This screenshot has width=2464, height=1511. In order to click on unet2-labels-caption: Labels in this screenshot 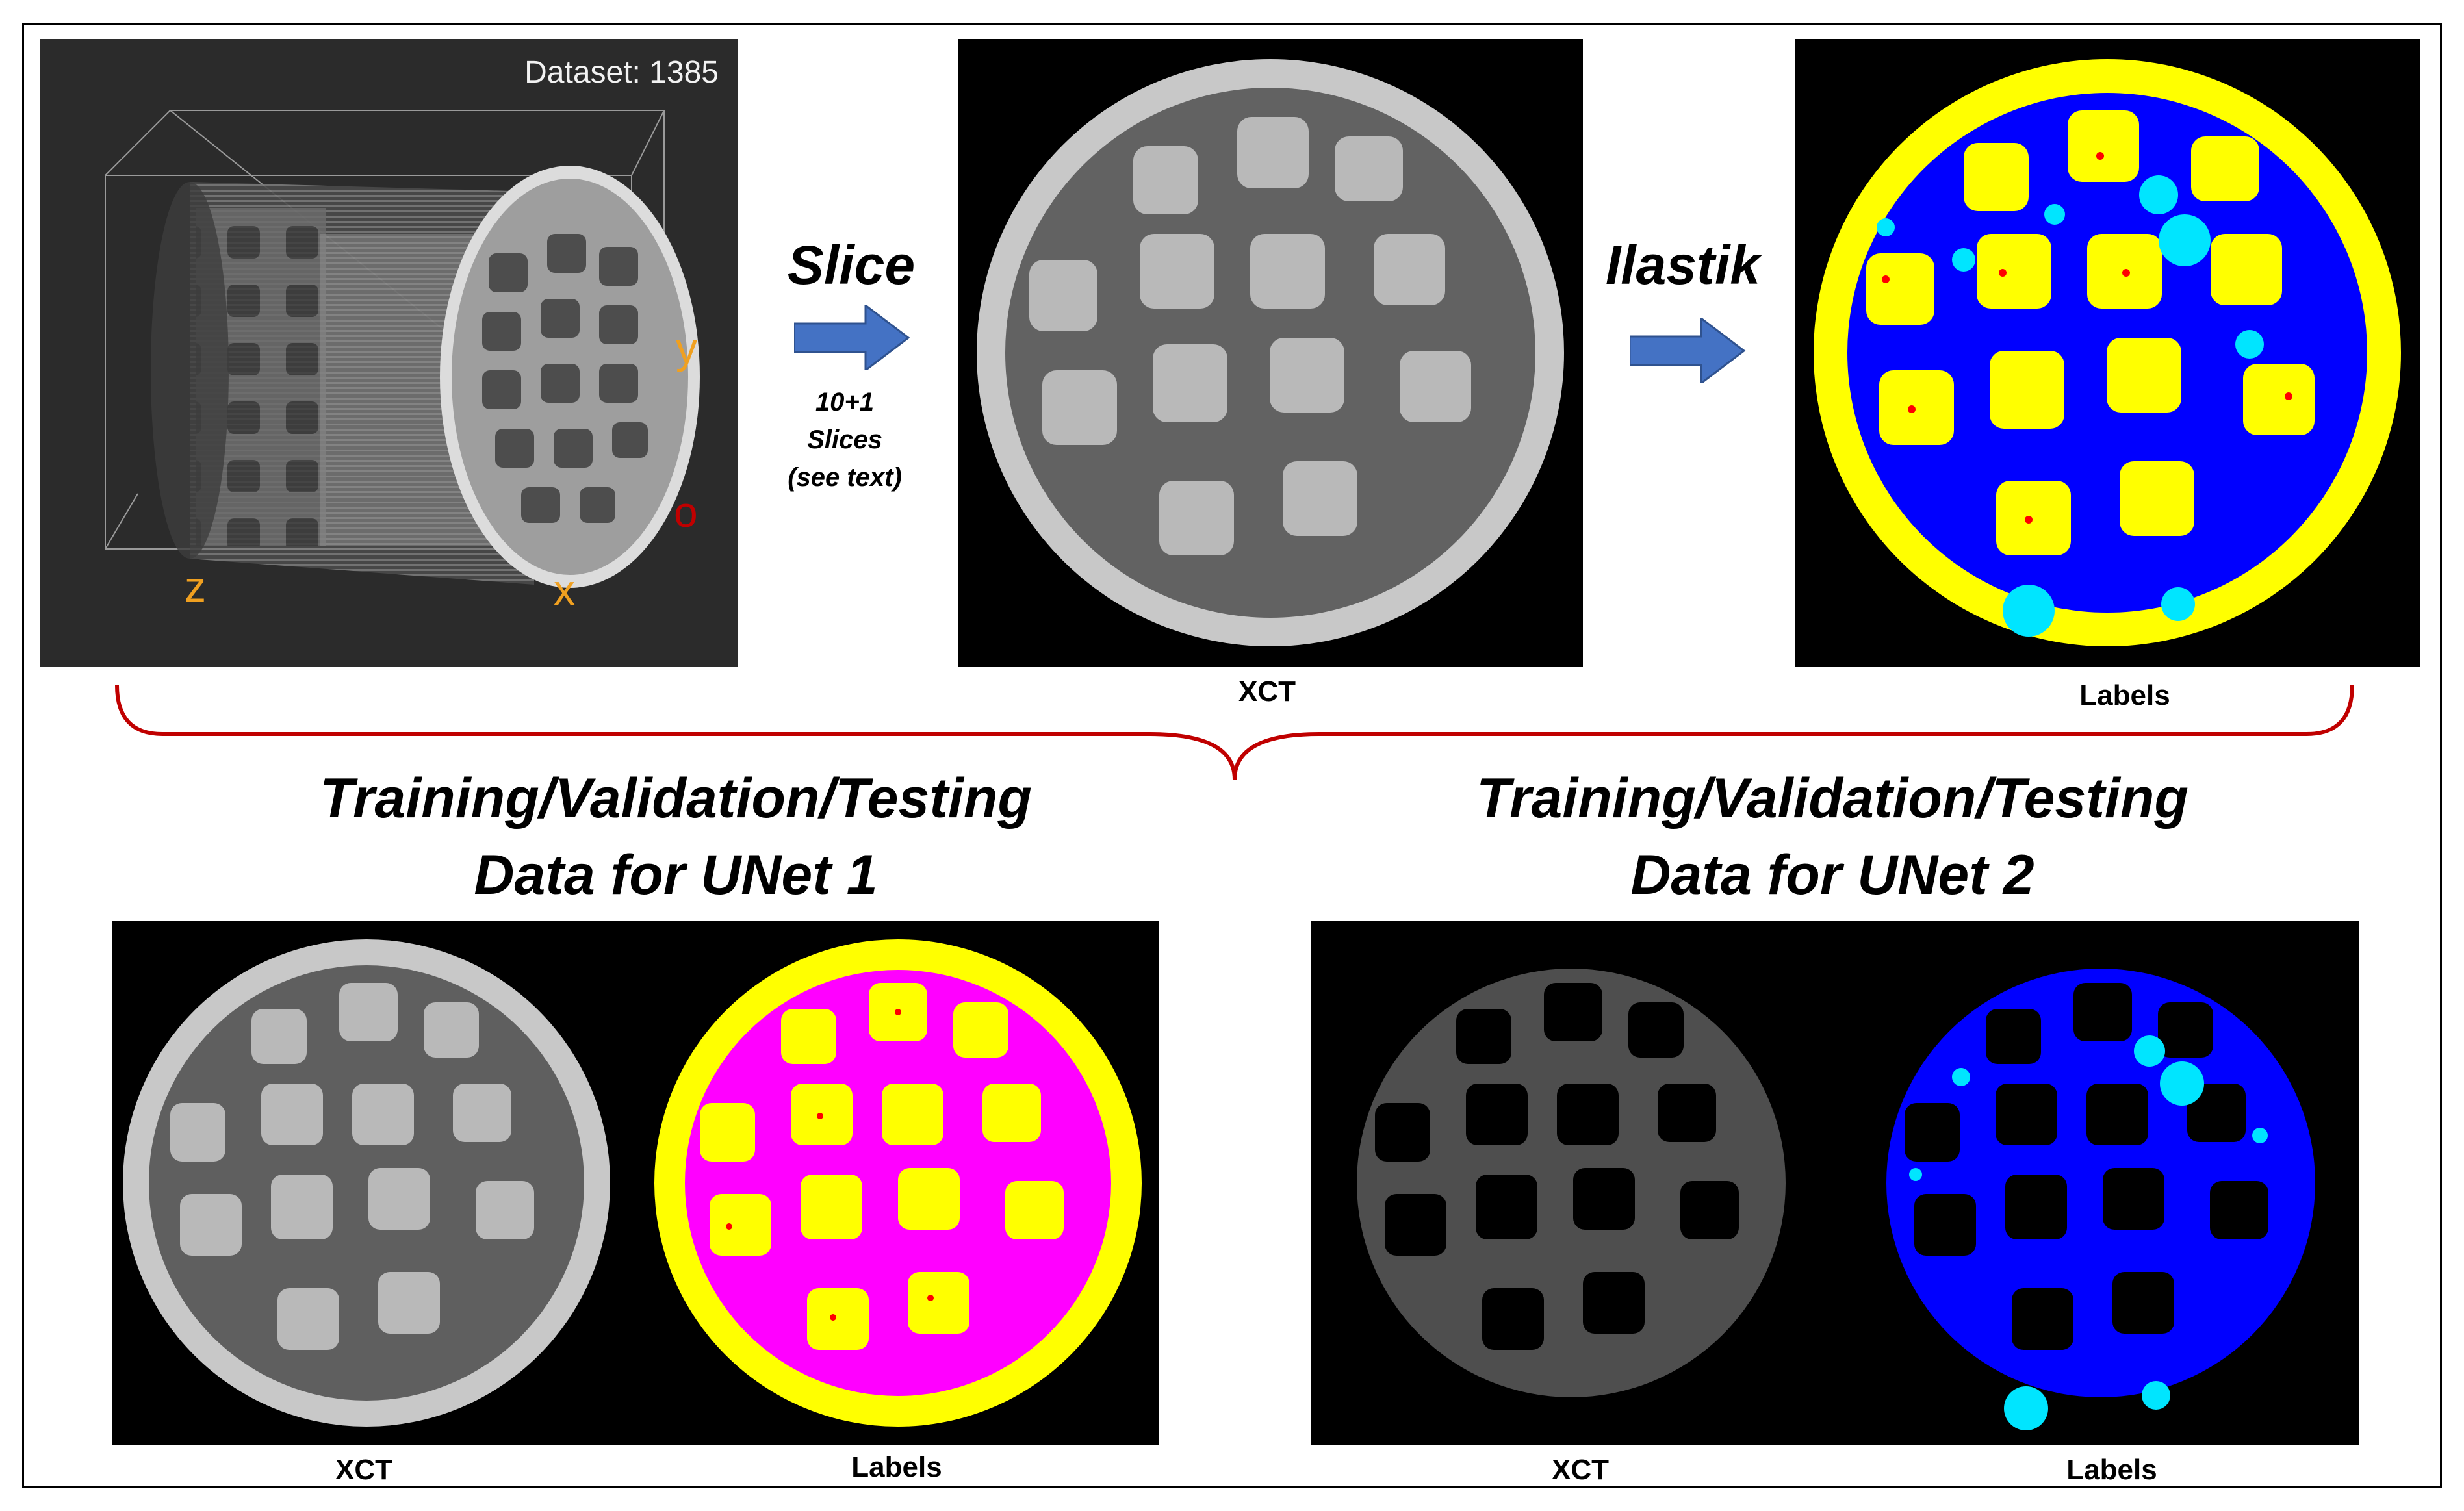, I will do `click(2111, 1470)`.